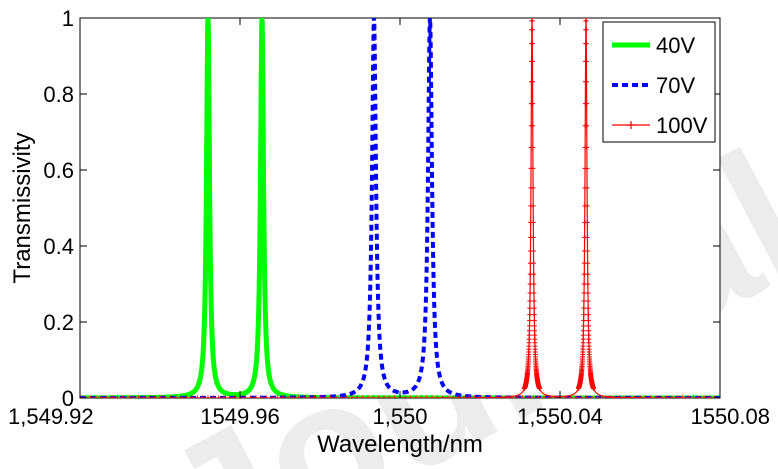  Describe the element at coordinates (682, 125) in the screenshot. I see `legend-label-100V: 100V` at that location.